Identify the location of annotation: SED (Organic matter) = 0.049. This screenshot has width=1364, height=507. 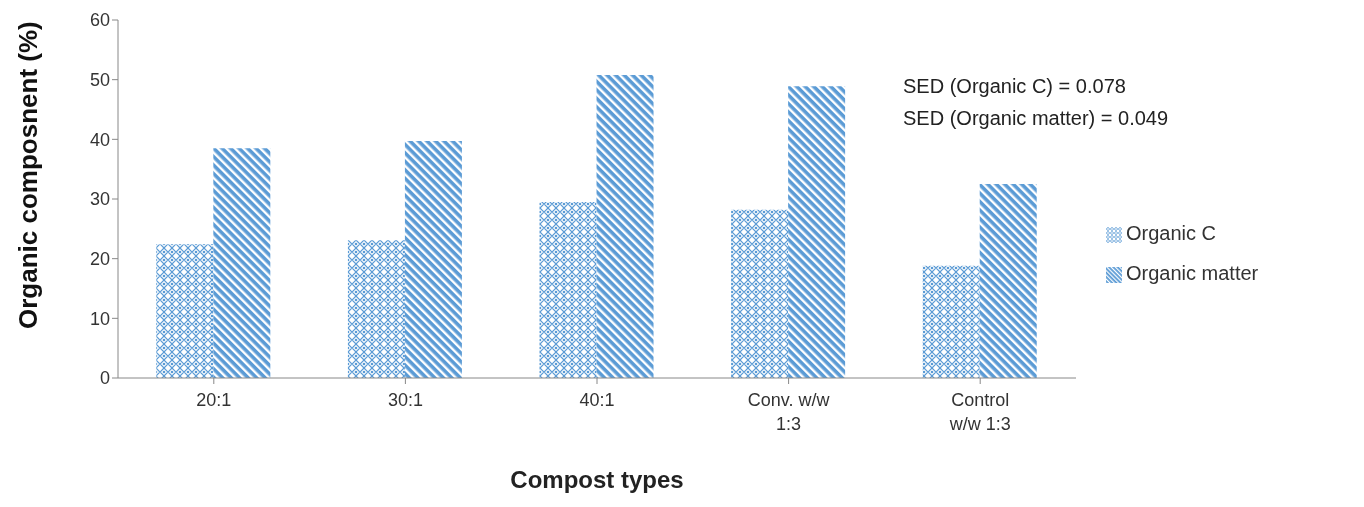
(1036, 118).